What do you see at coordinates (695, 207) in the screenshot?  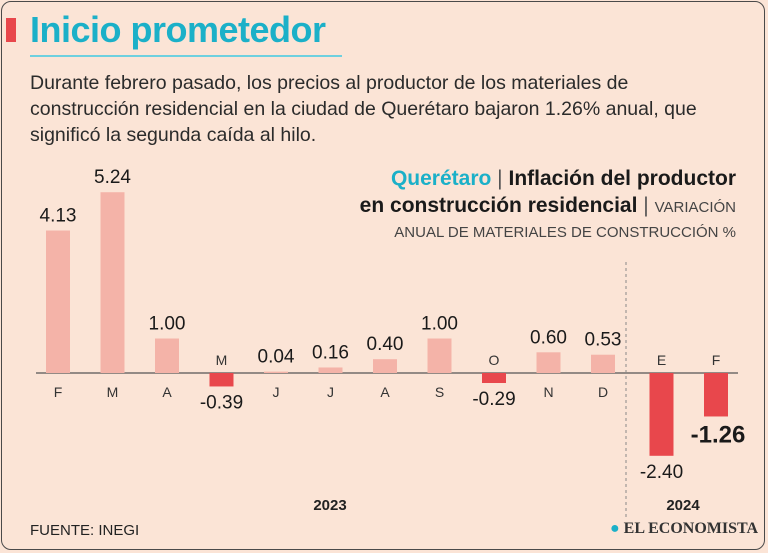 I see `chart-unit-part1: VARIACIÓN` at bounding box center [695, 207].